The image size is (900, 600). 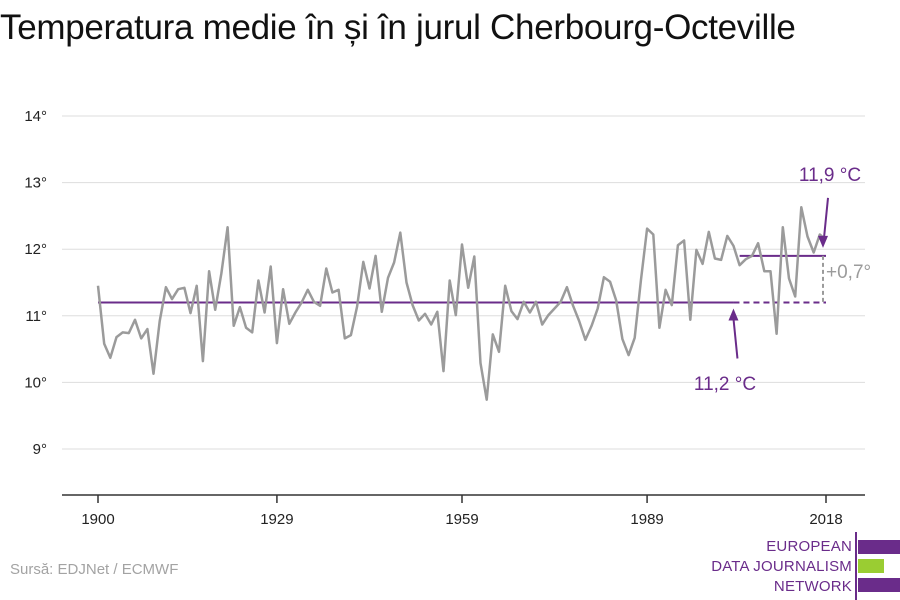 What do you see at coordinates (646, 519) in the screenshot?
I see `x-tick-label: 1989` at bounding box center [646, 519].